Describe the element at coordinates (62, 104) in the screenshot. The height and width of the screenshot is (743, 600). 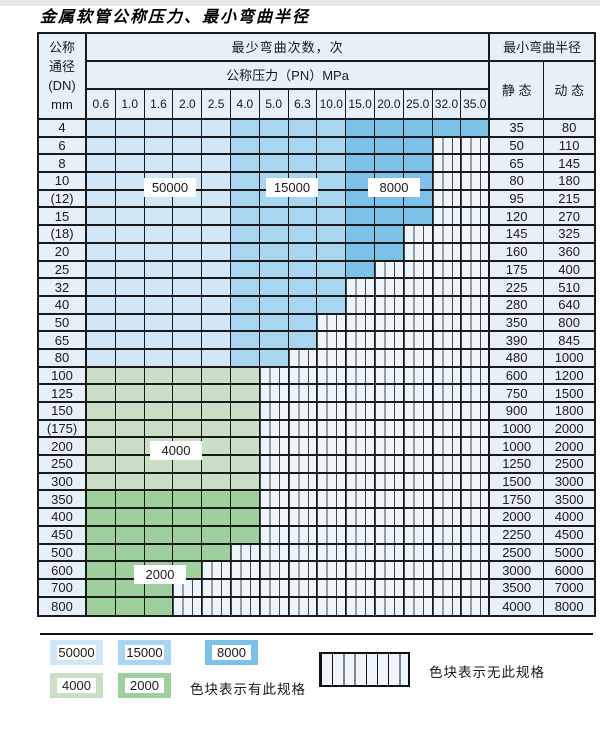
I see `dn-header-line: mm` at that location.